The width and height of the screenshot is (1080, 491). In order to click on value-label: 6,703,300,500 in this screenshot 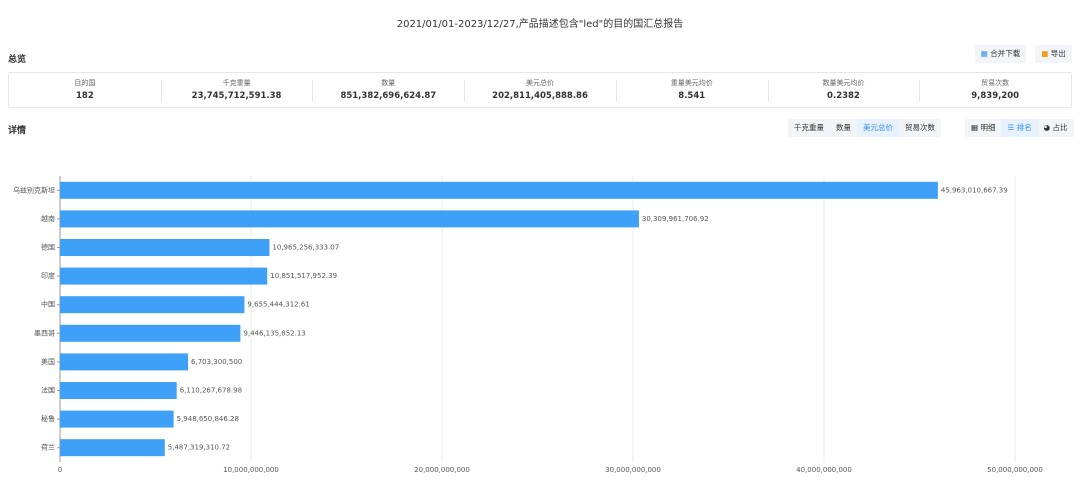, I will do `click(216, 362)`.